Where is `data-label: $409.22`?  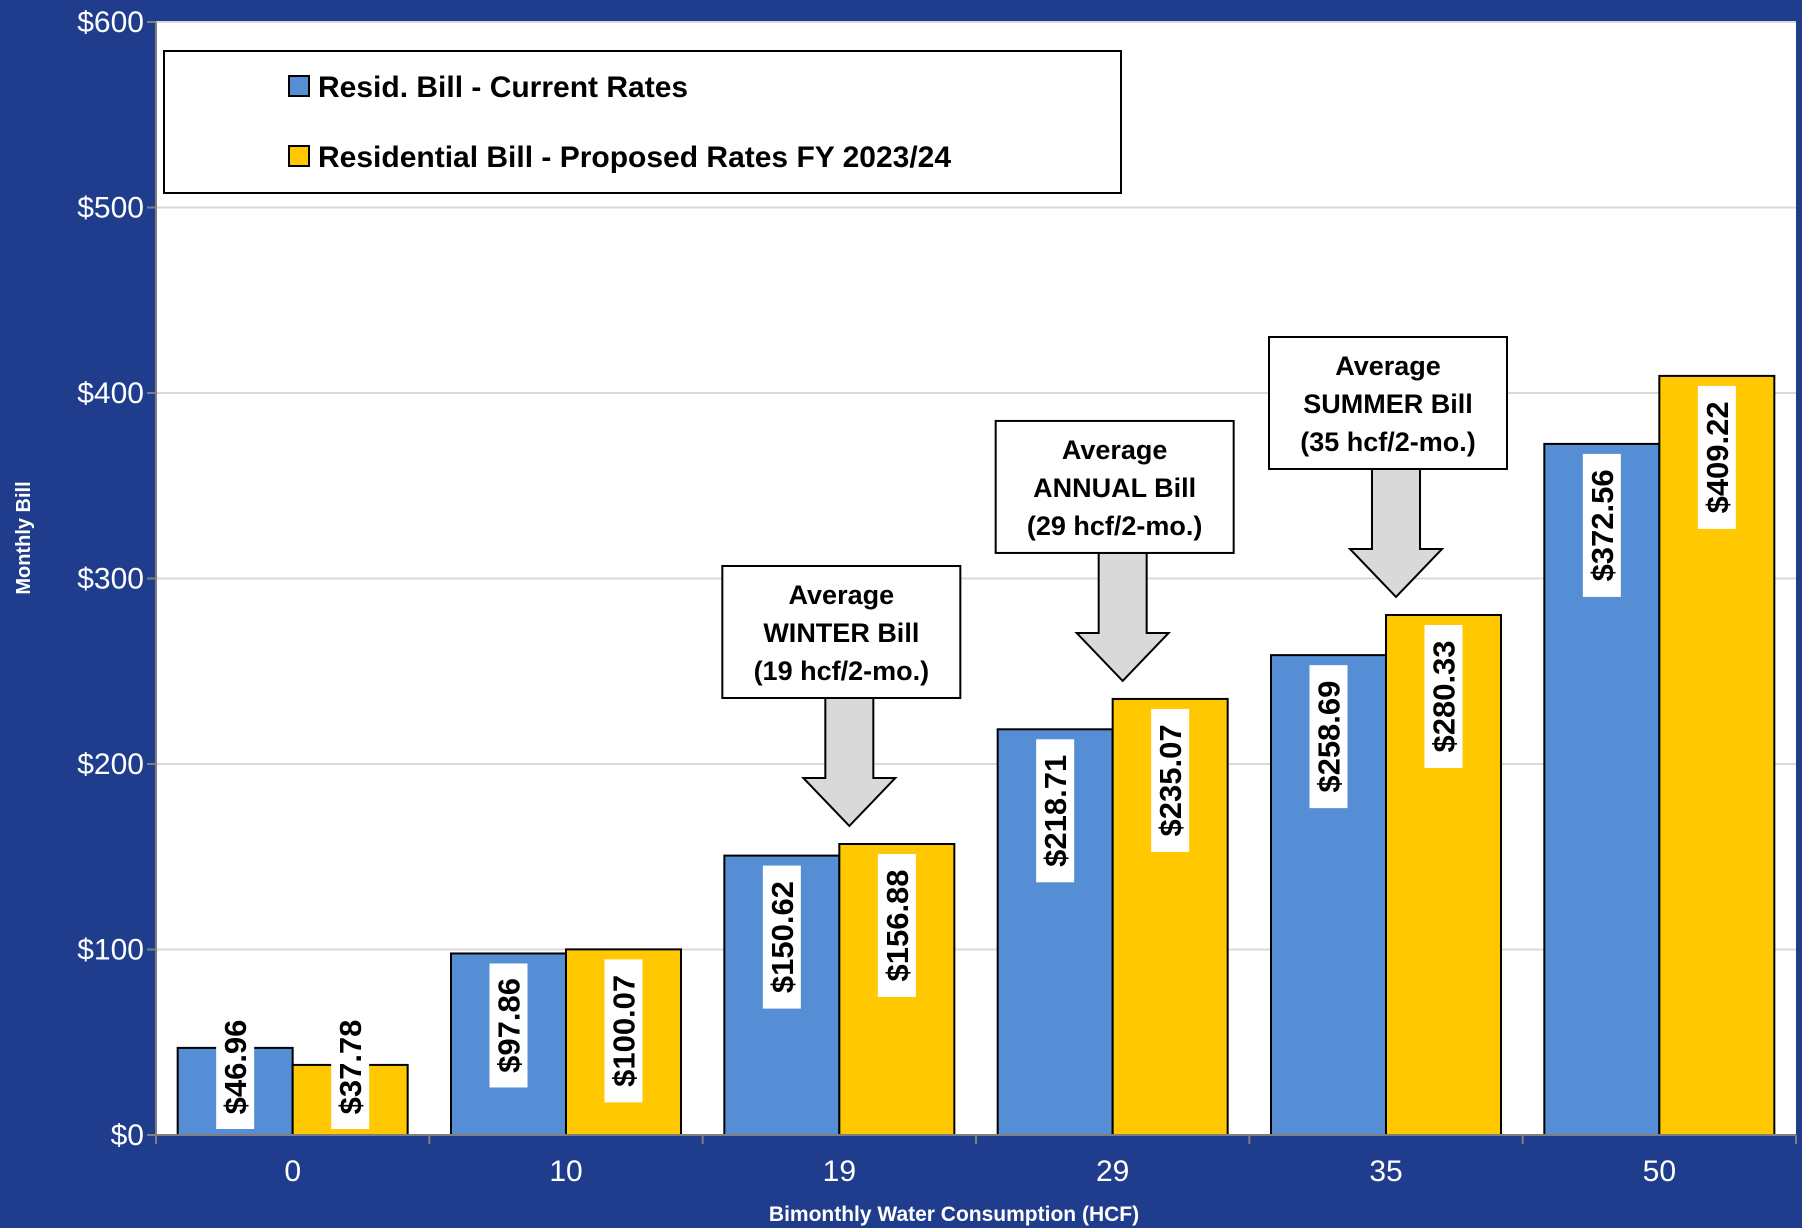
data-label: $409.22 is located at coordinates (1717, 457).